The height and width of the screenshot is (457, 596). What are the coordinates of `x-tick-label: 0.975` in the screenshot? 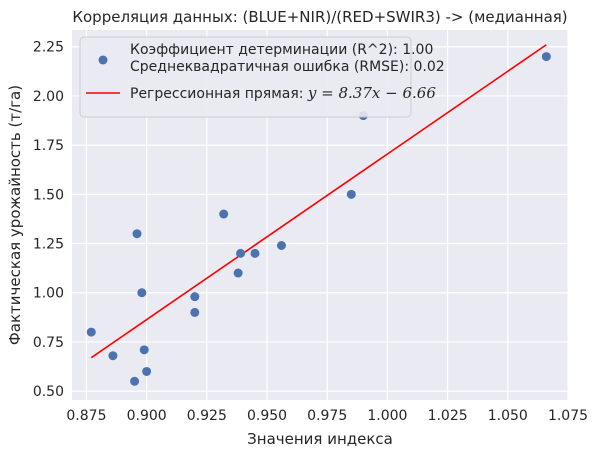 It's located at (327, 416).